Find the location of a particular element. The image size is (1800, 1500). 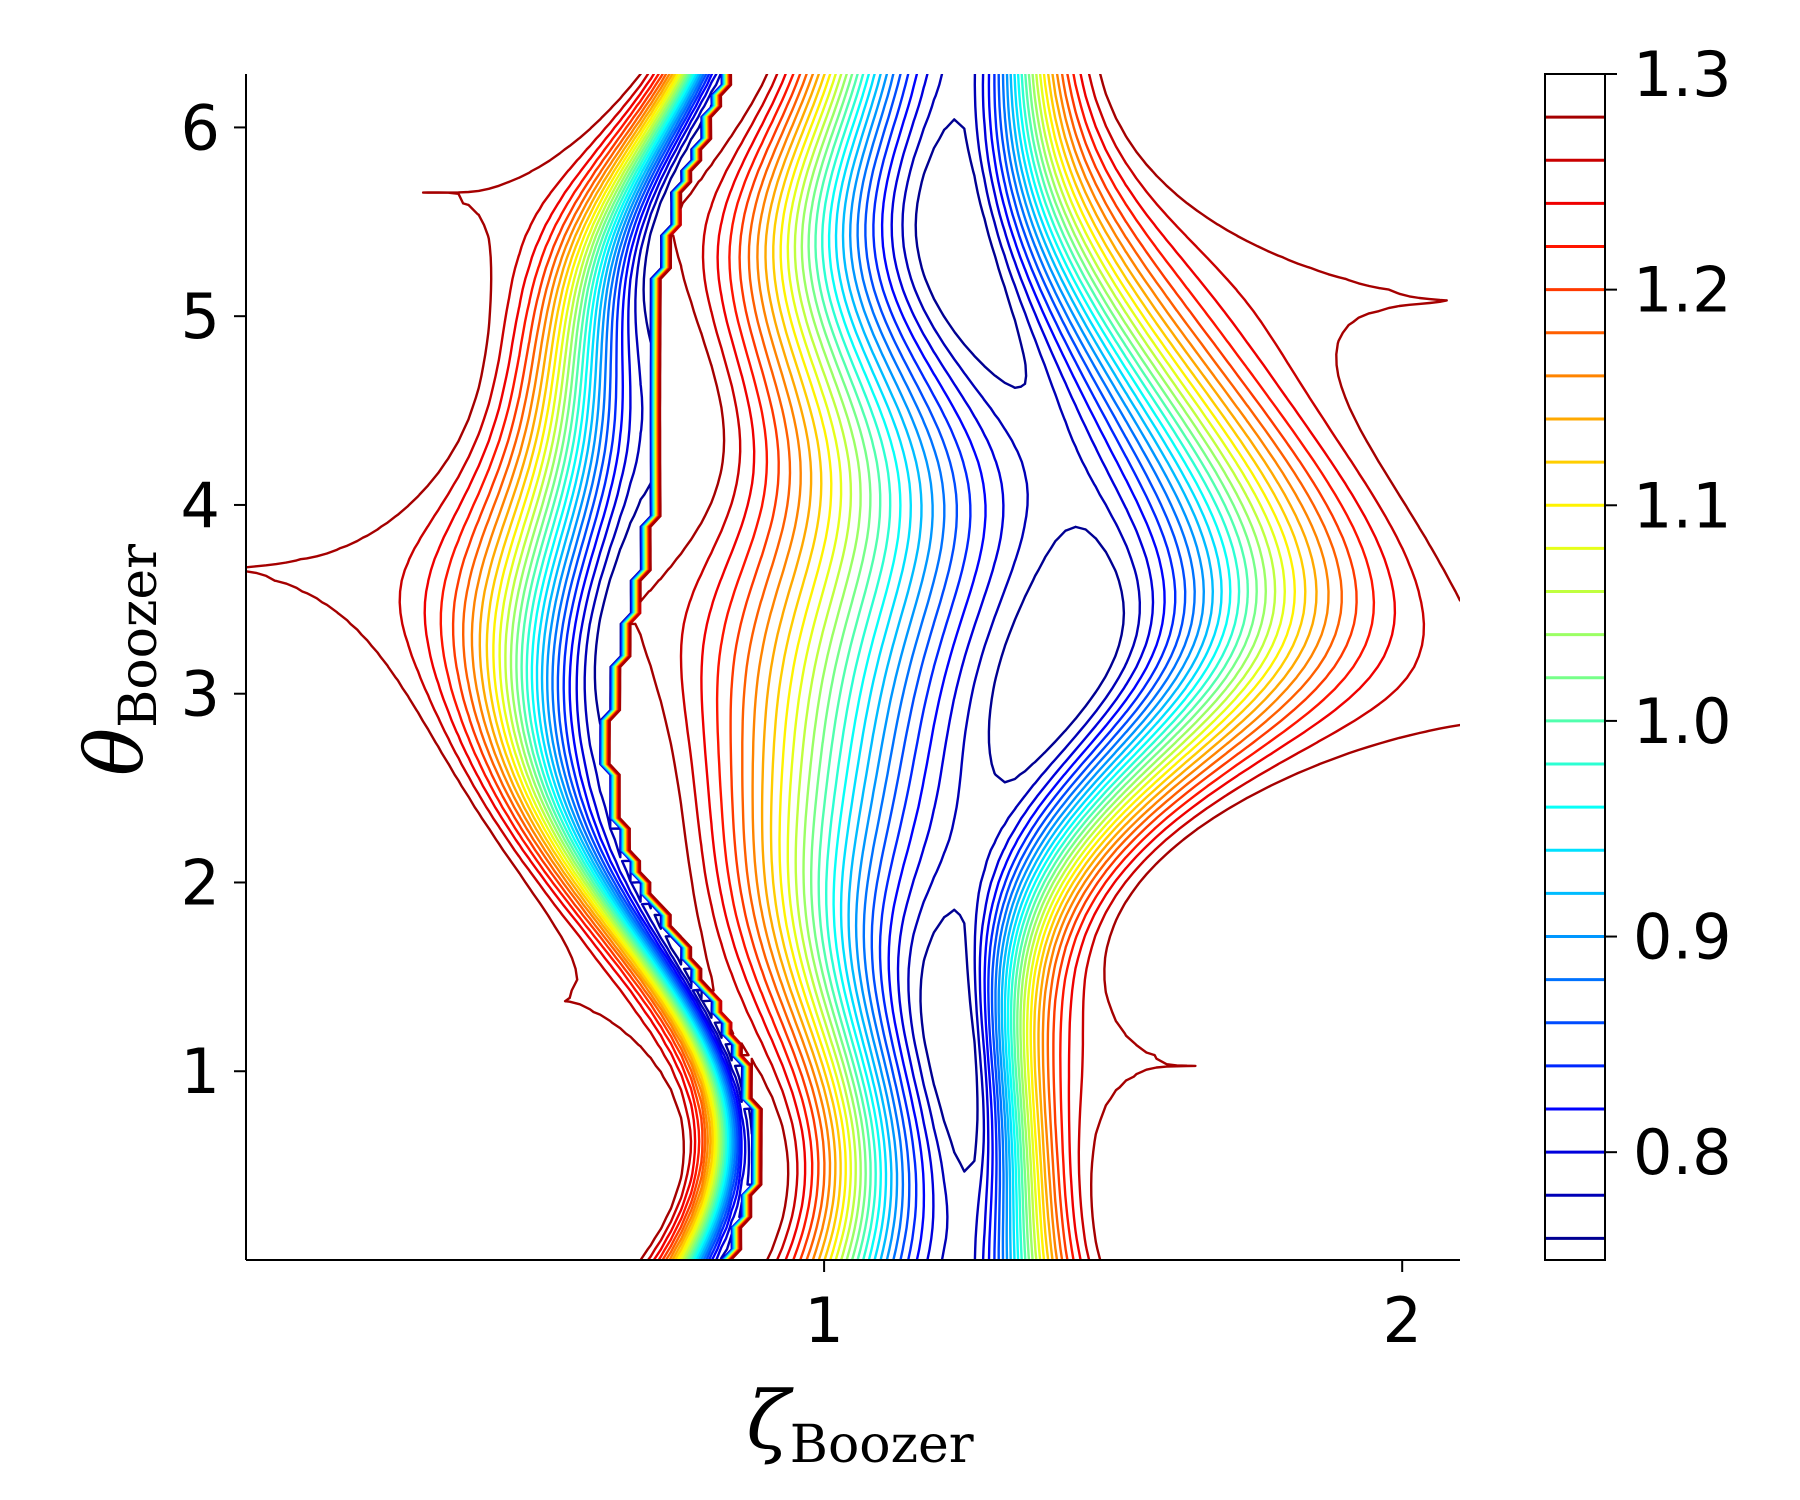

x-tick-label: 1 is located at coordinates (823, 1320).